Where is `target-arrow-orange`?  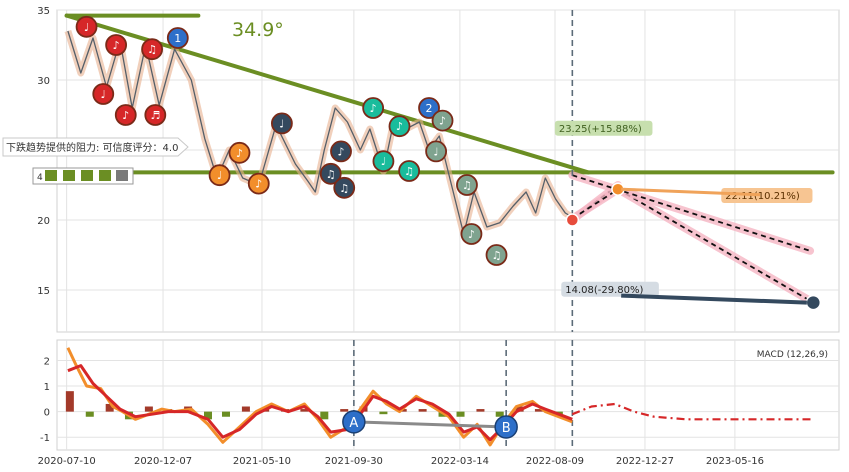 target-arrow-orange is located at coordinates (691, 192).